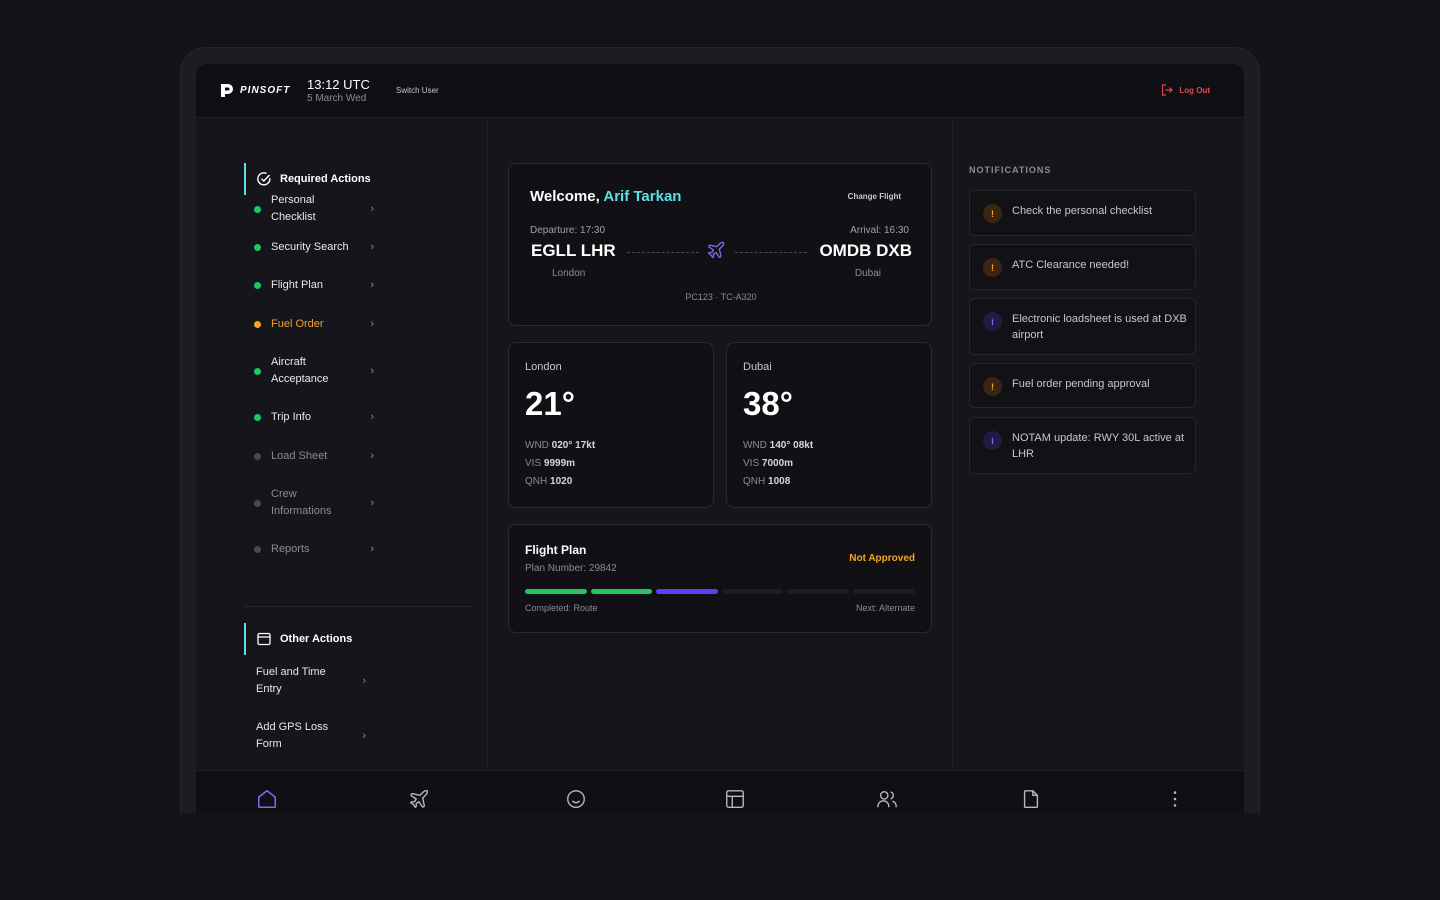 This screenshot has height=900, width=1440. What do you see at coordinates (571, 568) in the screenshot?
I see `flight-plan-number: Plan Number: 29842` at bounding box center [571, 568].